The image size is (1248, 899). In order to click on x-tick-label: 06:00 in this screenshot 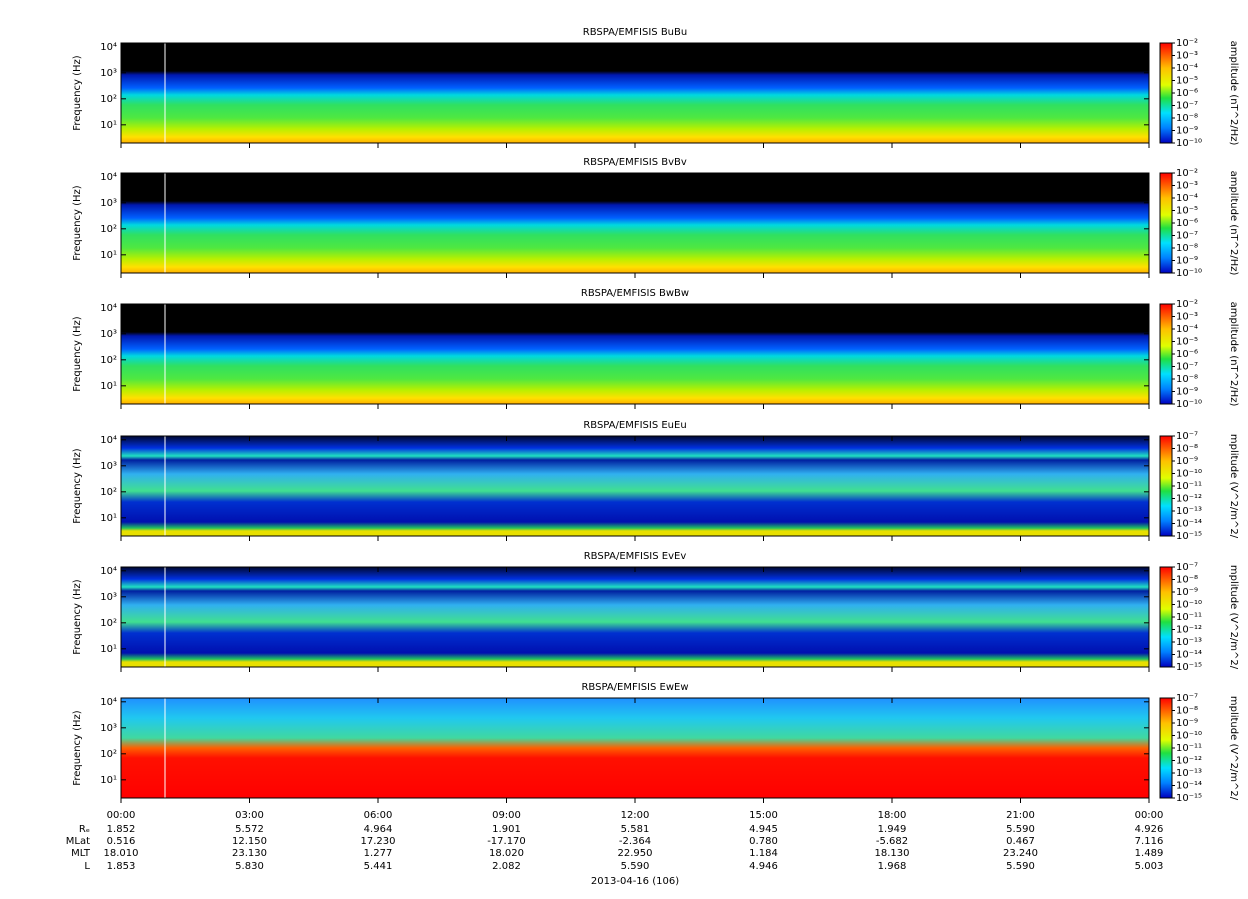, I will do `click(378, 815)`.